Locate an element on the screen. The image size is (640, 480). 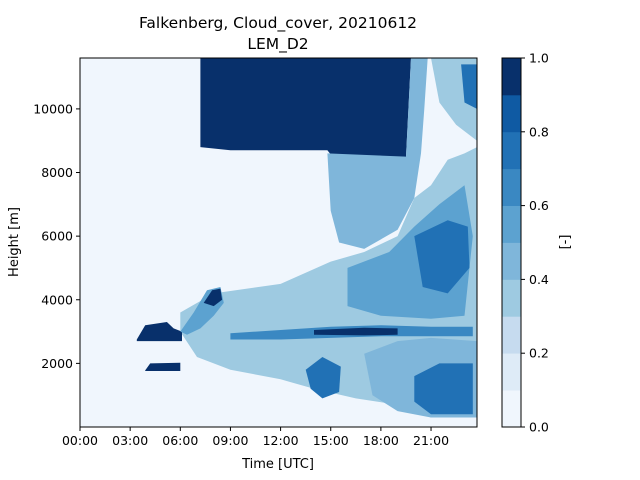
colorbar-label: [-] is located at coordinates (565, 242).